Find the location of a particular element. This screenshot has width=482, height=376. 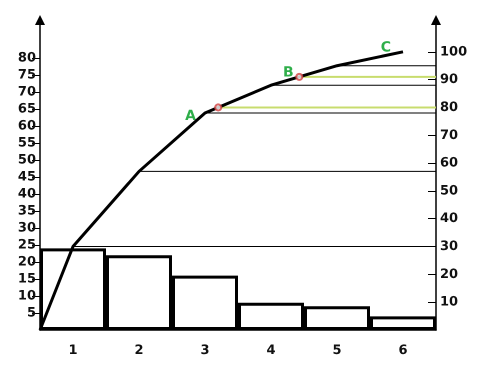

annotation: B is located at coordinates (288, 72).